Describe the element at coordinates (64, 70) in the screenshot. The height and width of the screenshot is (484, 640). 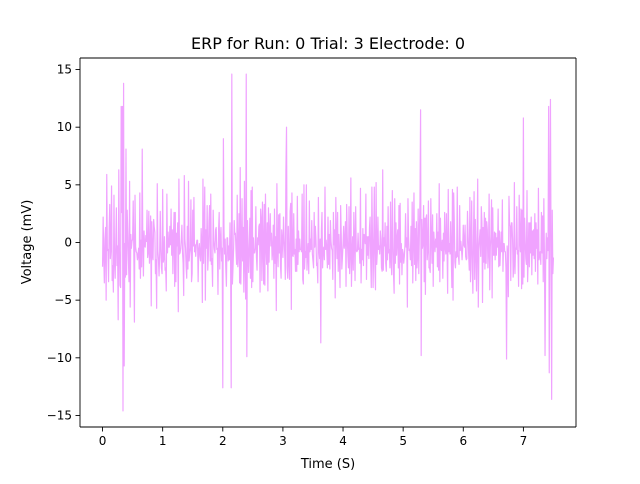
I see `y-tick-label: 15` at that location.